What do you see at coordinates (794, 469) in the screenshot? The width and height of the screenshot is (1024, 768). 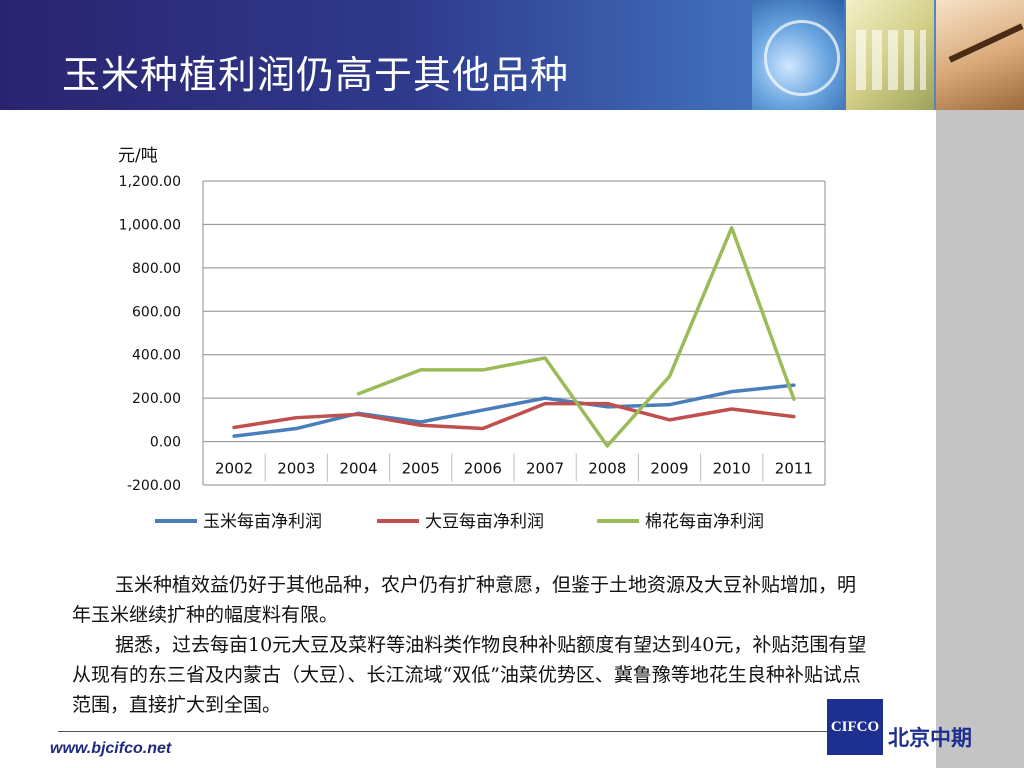 I see `x-tick-label: 2011` at bounding box center [794, 469].